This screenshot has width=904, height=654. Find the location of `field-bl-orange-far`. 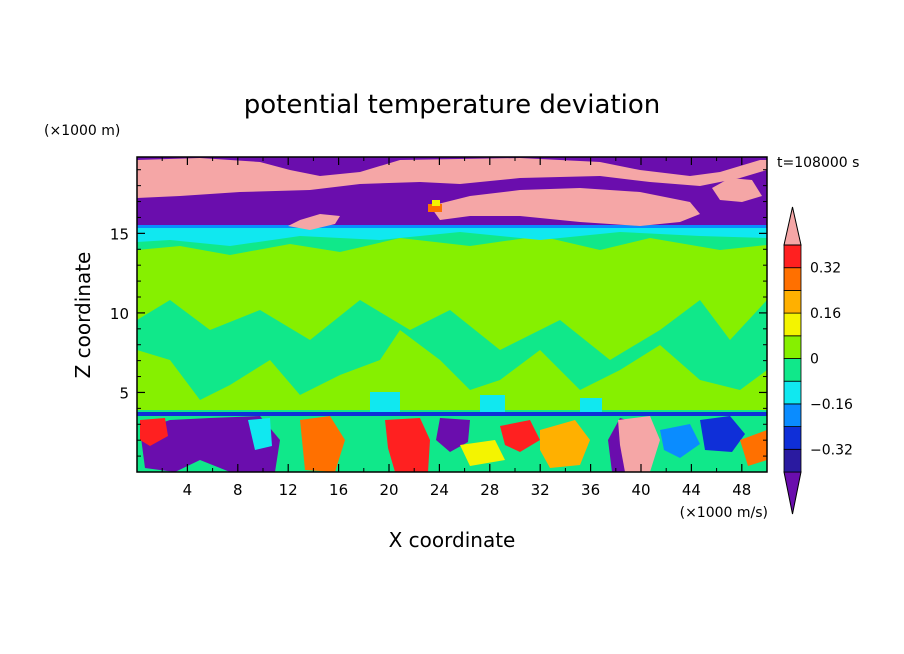

field-bl-orange-far is located at coordinates (753, 448).